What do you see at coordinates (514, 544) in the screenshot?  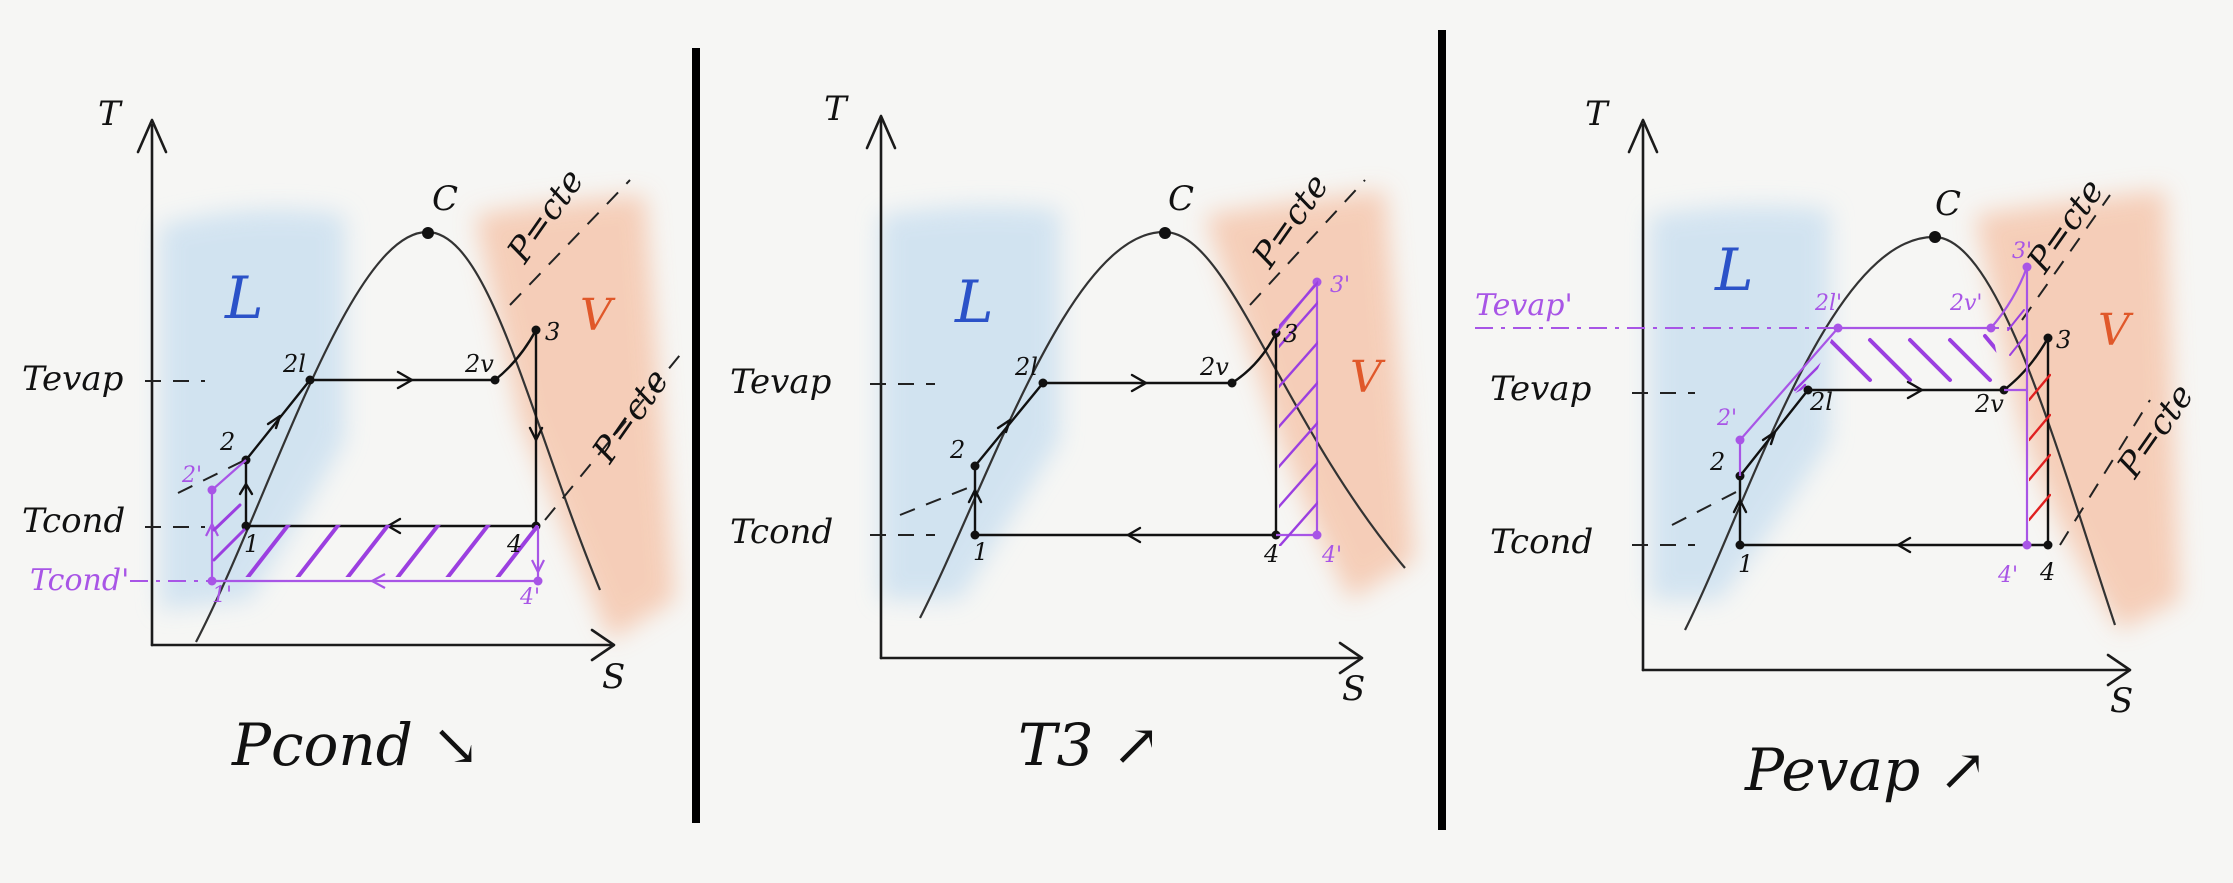 I see `pt-4: 4` at bounding box center [514, 544].